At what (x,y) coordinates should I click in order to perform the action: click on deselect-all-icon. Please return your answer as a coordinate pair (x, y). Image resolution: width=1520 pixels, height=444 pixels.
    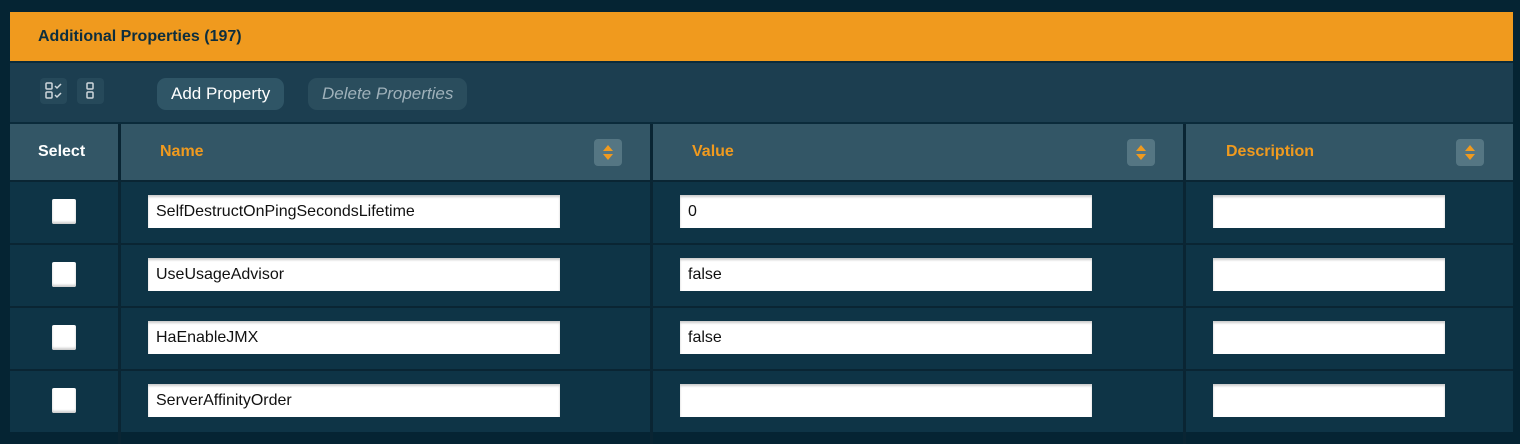
    Looking at the image, I should click on (89, 90).